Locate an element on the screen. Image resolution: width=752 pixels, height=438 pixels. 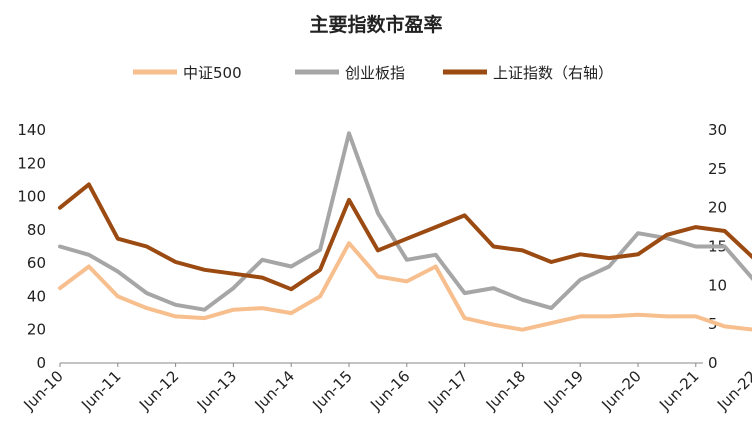
x-tick-label: Jun-12 is located at coordinates (158, 390).